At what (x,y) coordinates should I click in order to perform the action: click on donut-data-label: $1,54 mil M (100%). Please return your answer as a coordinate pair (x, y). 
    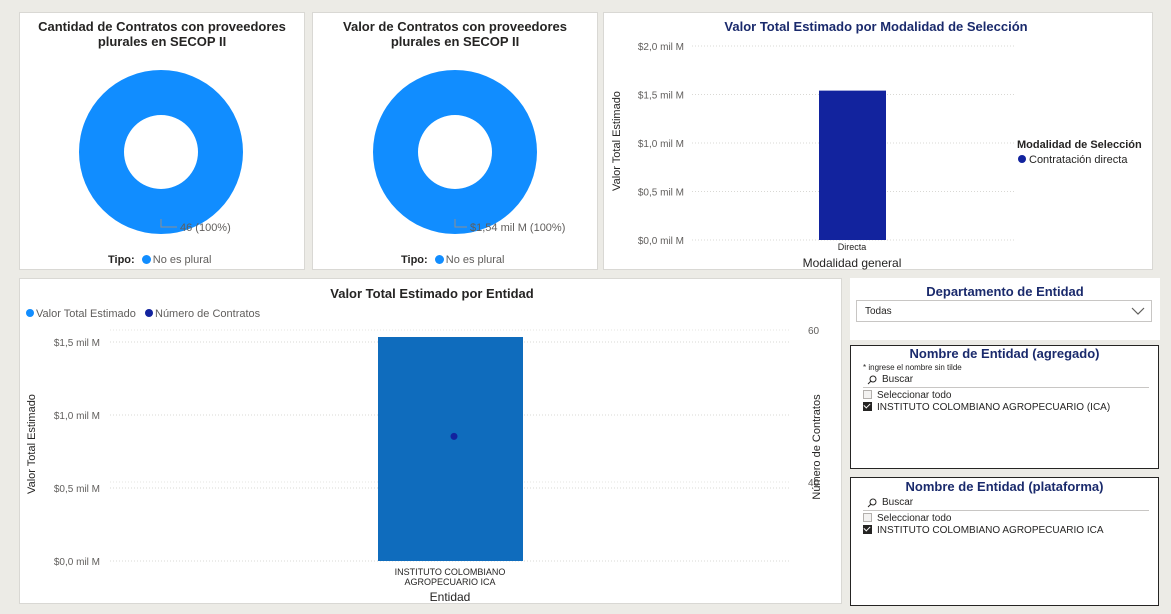
    Looking at the image, I should click on (517, 228).